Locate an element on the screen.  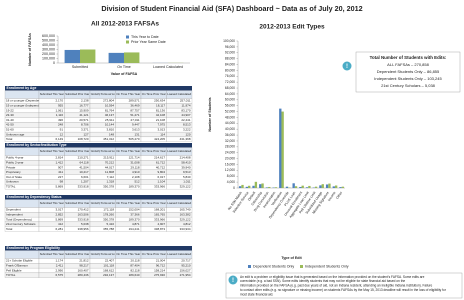
table-cell-text: 3,613 is located at coordinates (136, 129).